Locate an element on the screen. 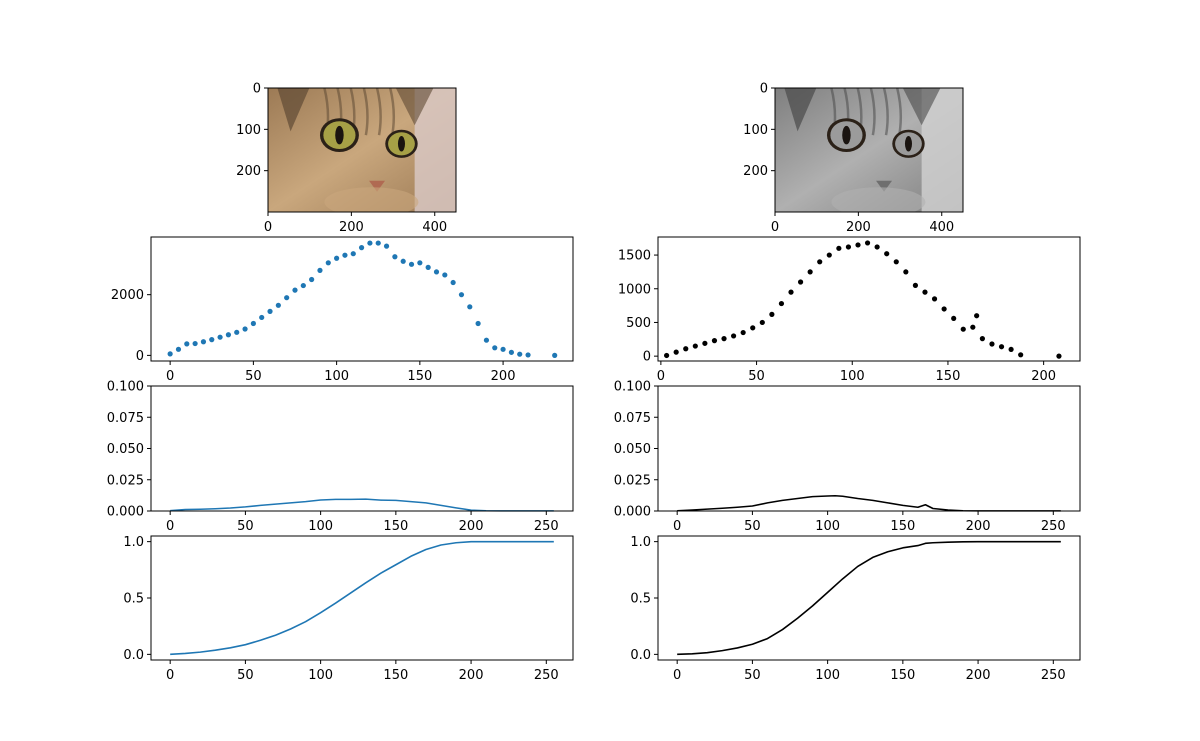 The width and height of the screenshot is (1200, 741). x-tick-label: 150 is located at coordinates (948, 376).